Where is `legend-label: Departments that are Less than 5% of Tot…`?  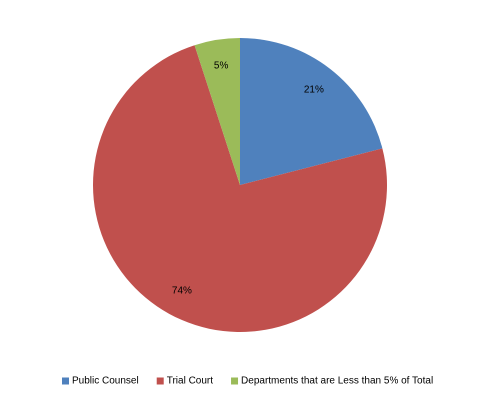 legend-label: Departments that are Less than 5% of Tot… is located at coordinates (337, 381).